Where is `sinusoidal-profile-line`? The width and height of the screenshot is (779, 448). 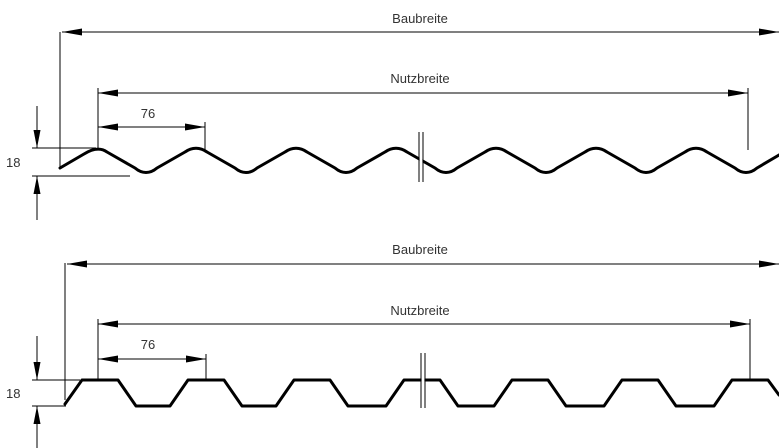 sinusoidal-profile-line is located at coordinates (418, 160).